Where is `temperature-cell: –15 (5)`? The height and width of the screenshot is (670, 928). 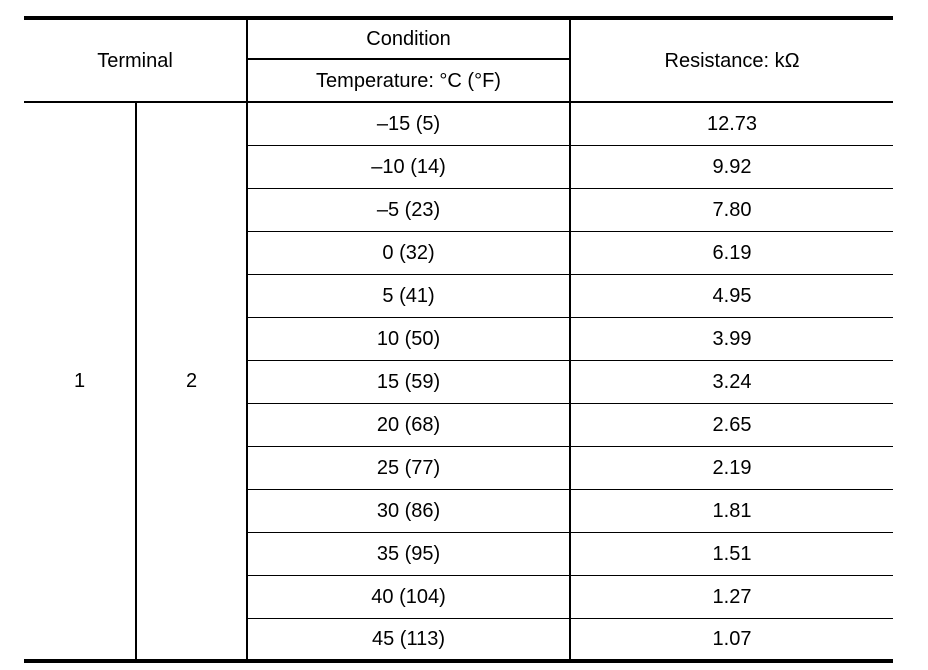
temperature-cell: –15 (5) is located at coordinates (409, 124).